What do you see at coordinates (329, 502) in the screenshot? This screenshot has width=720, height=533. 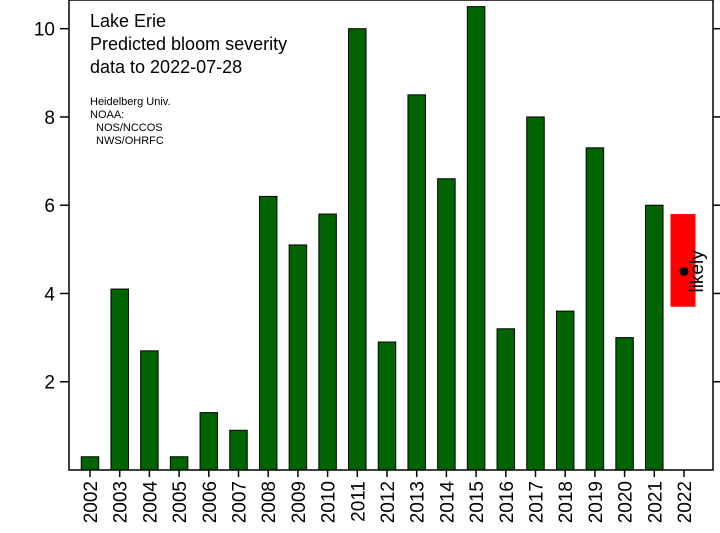 I see `x-tick-label-2010: 2010` at bounding box center [329, 502].